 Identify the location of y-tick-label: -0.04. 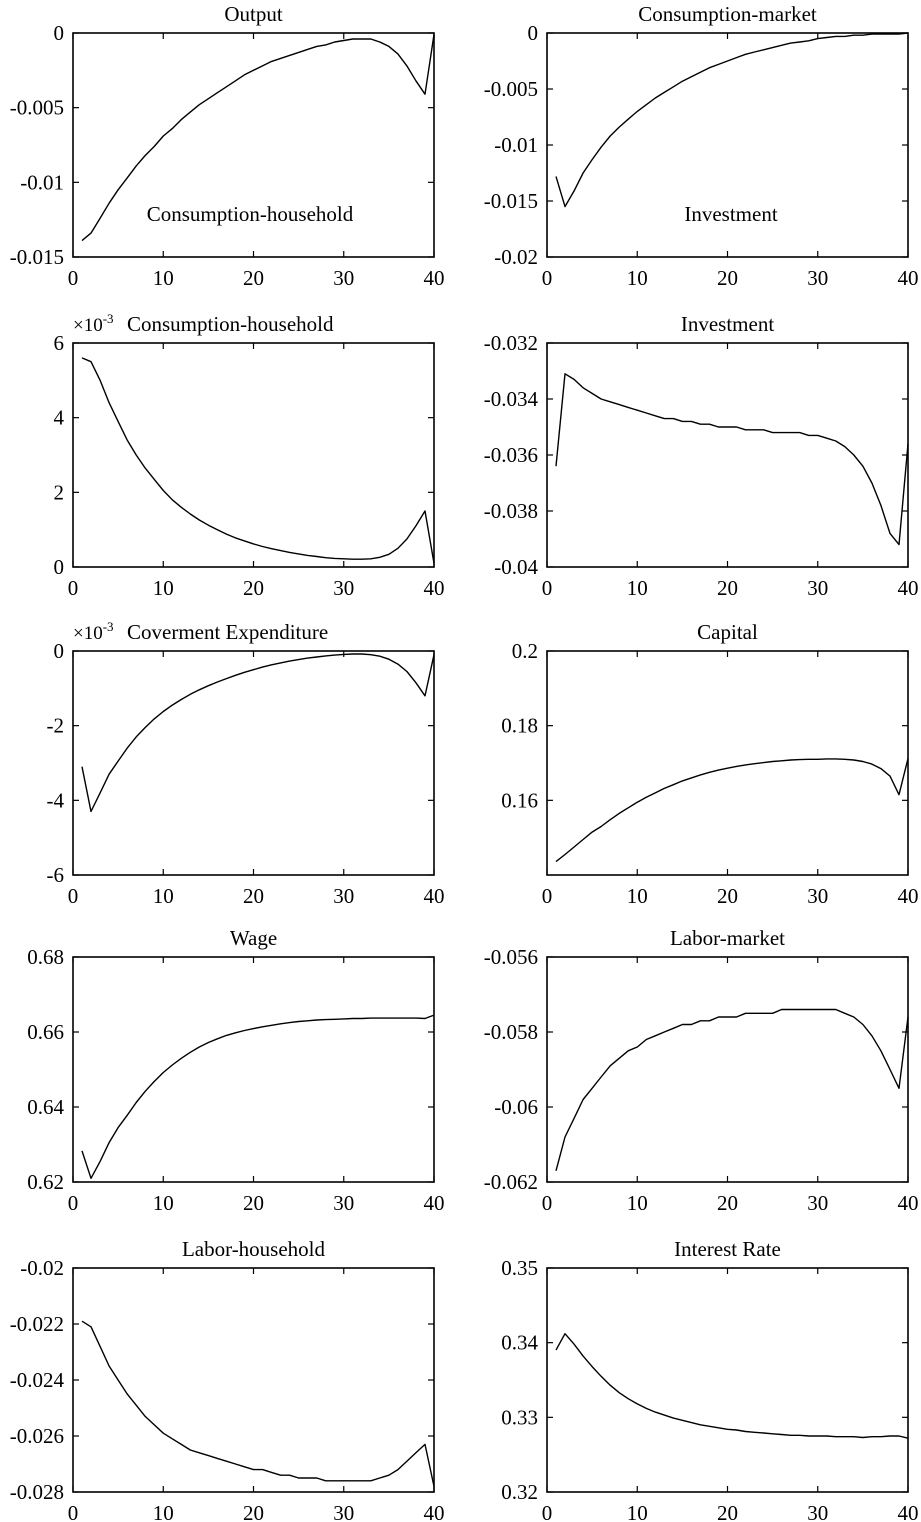
(516, 567).